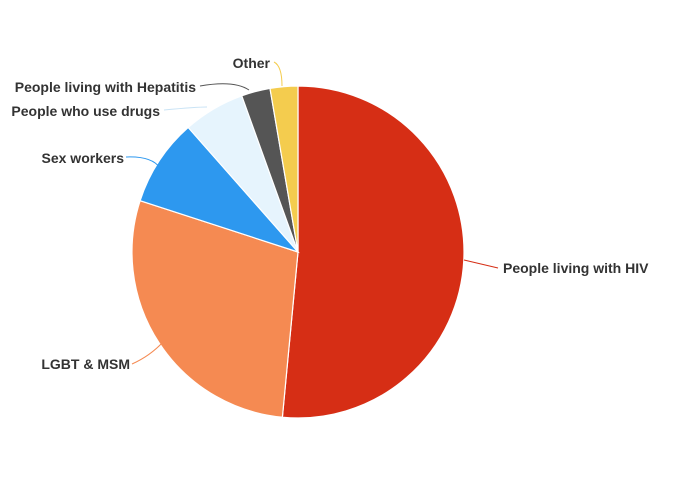  I want to click on leader-lgbt-msm, so click(147, 353).